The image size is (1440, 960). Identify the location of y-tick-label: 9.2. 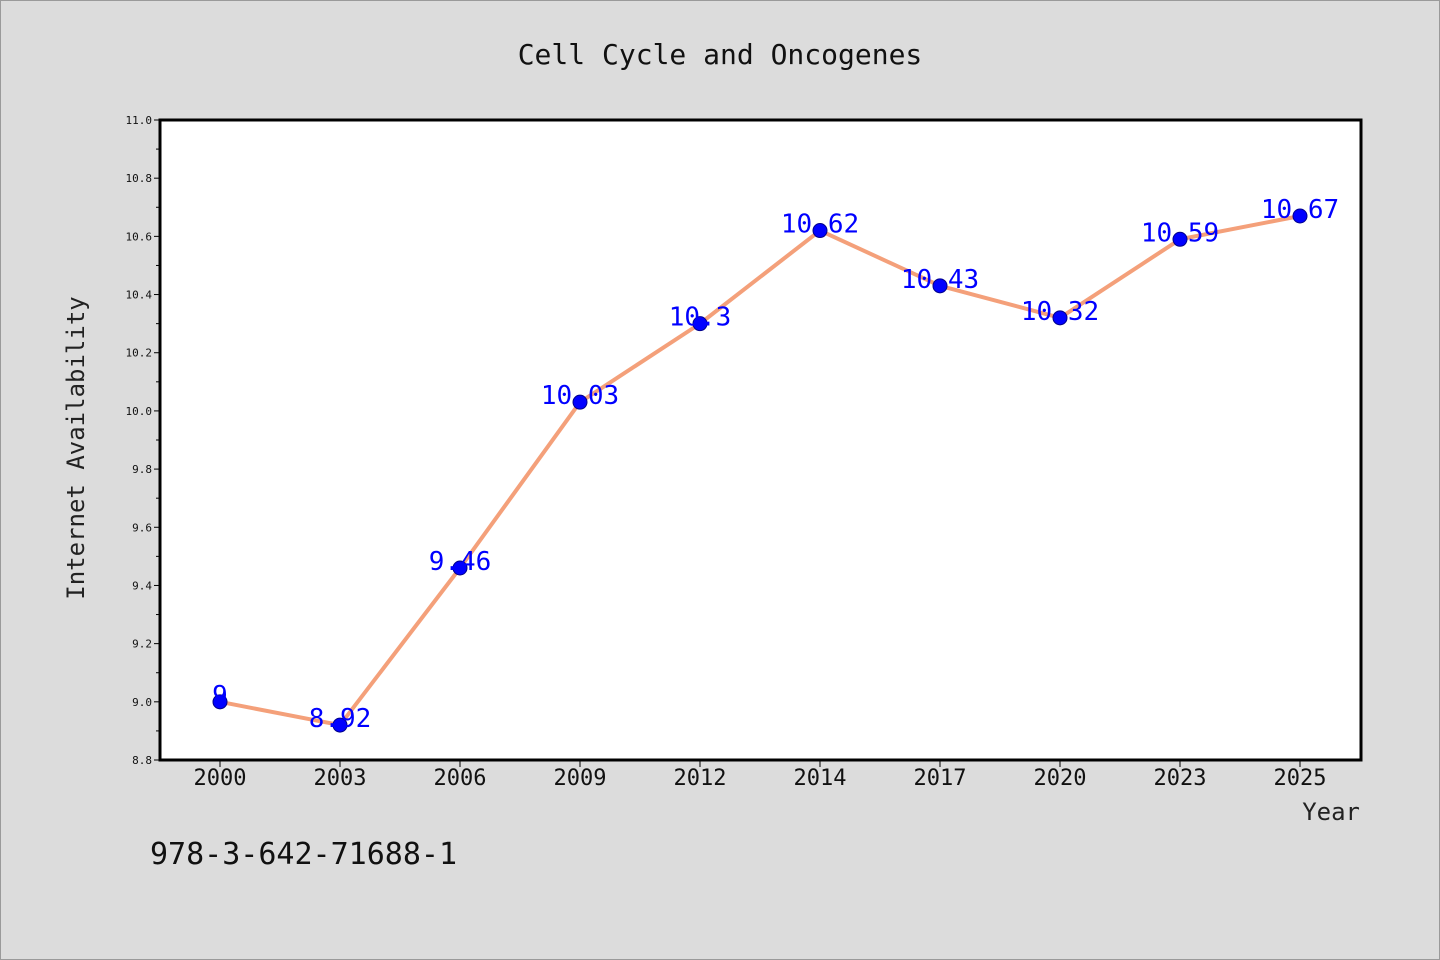
(142, 644).